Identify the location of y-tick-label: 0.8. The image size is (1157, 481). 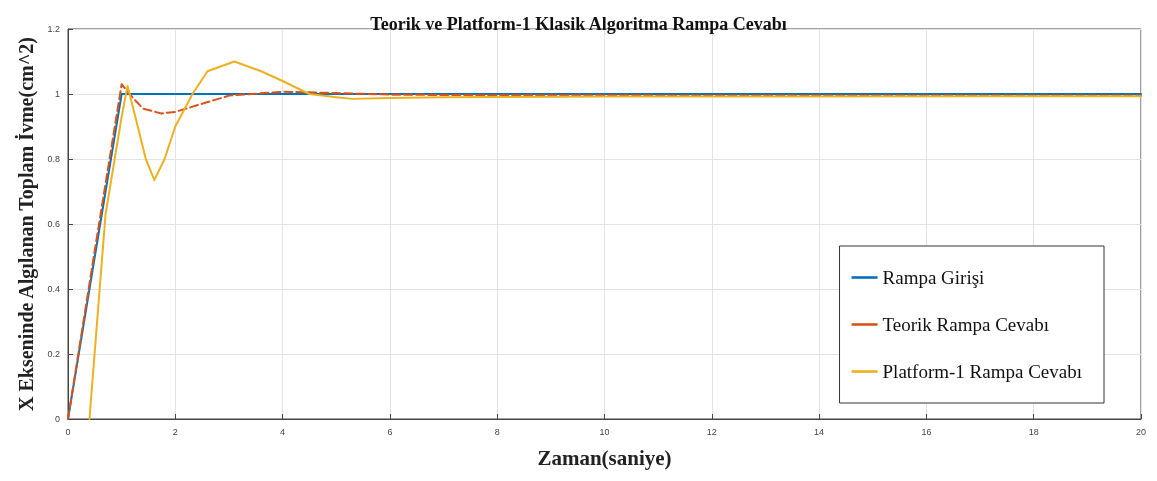
(53, 159).